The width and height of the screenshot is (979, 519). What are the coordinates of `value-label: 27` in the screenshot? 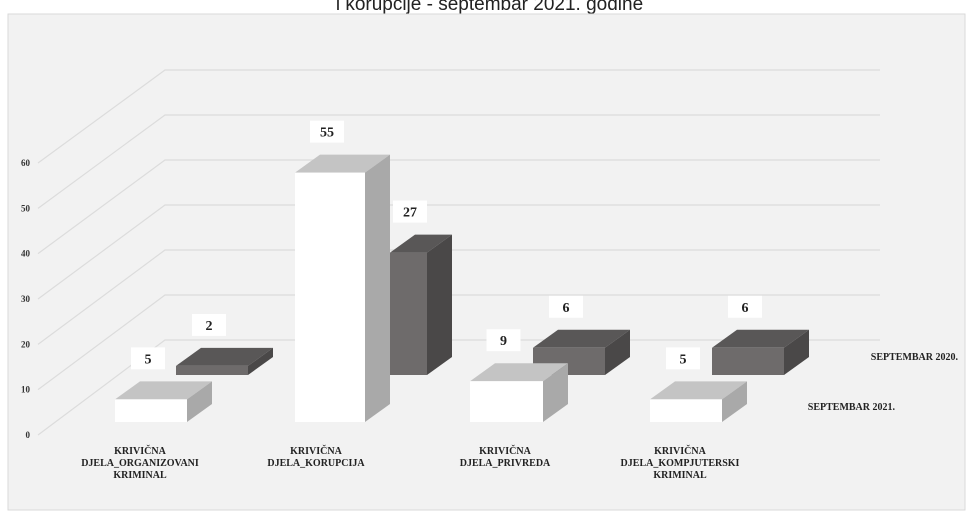 It's located at (410, 213).